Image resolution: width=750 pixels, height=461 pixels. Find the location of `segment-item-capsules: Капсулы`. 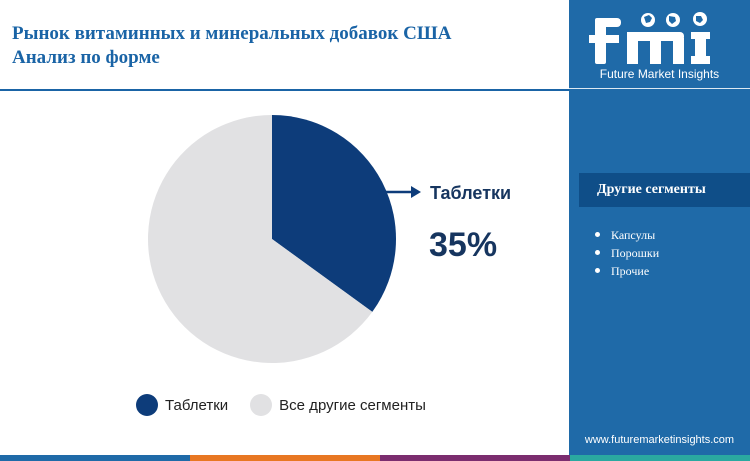

segment-item-capsules: Капсулы is located at coordinates (627, 235).